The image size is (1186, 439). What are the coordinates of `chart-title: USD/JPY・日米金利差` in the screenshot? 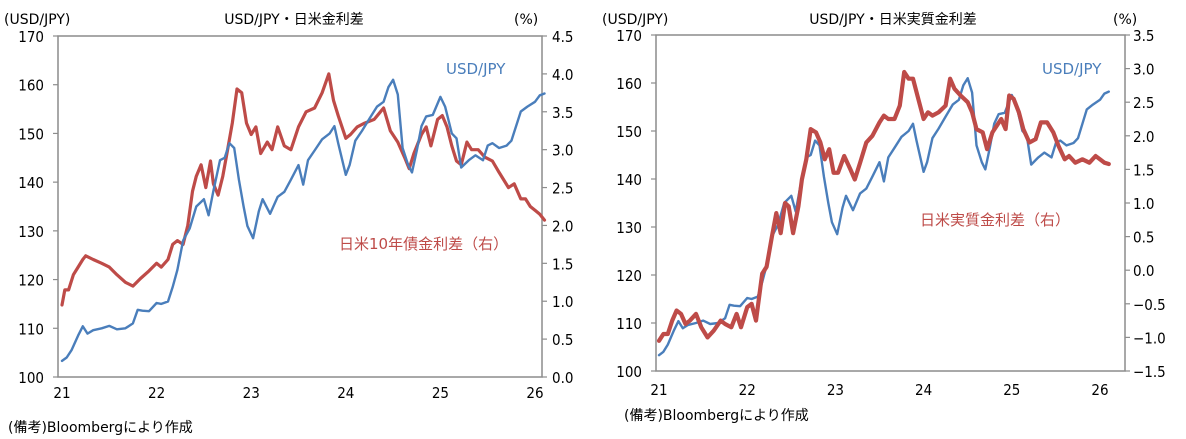 It's located at (293, 20).